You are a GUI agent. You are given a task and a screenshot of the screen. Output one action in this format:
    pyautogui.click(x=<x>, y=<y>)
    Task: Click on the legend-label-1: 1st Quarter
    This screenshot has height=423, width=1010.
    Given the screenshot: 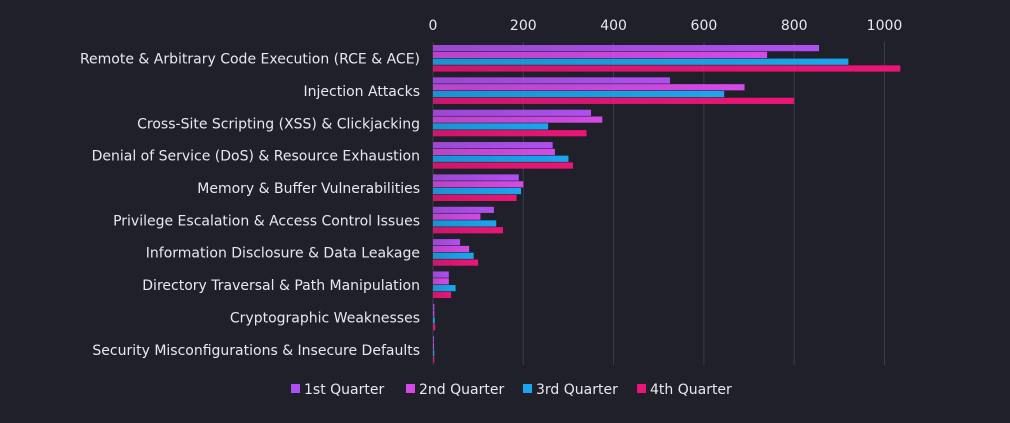 What is the action you would take?
    pyautogui.click(x=344, y=390)
    